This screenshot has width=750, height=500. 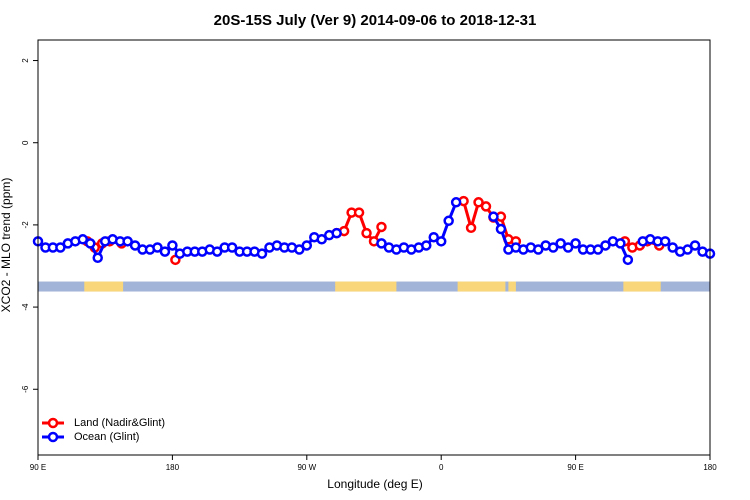 I want to click on y-tick-label: -6, so click(x=25, y=389).